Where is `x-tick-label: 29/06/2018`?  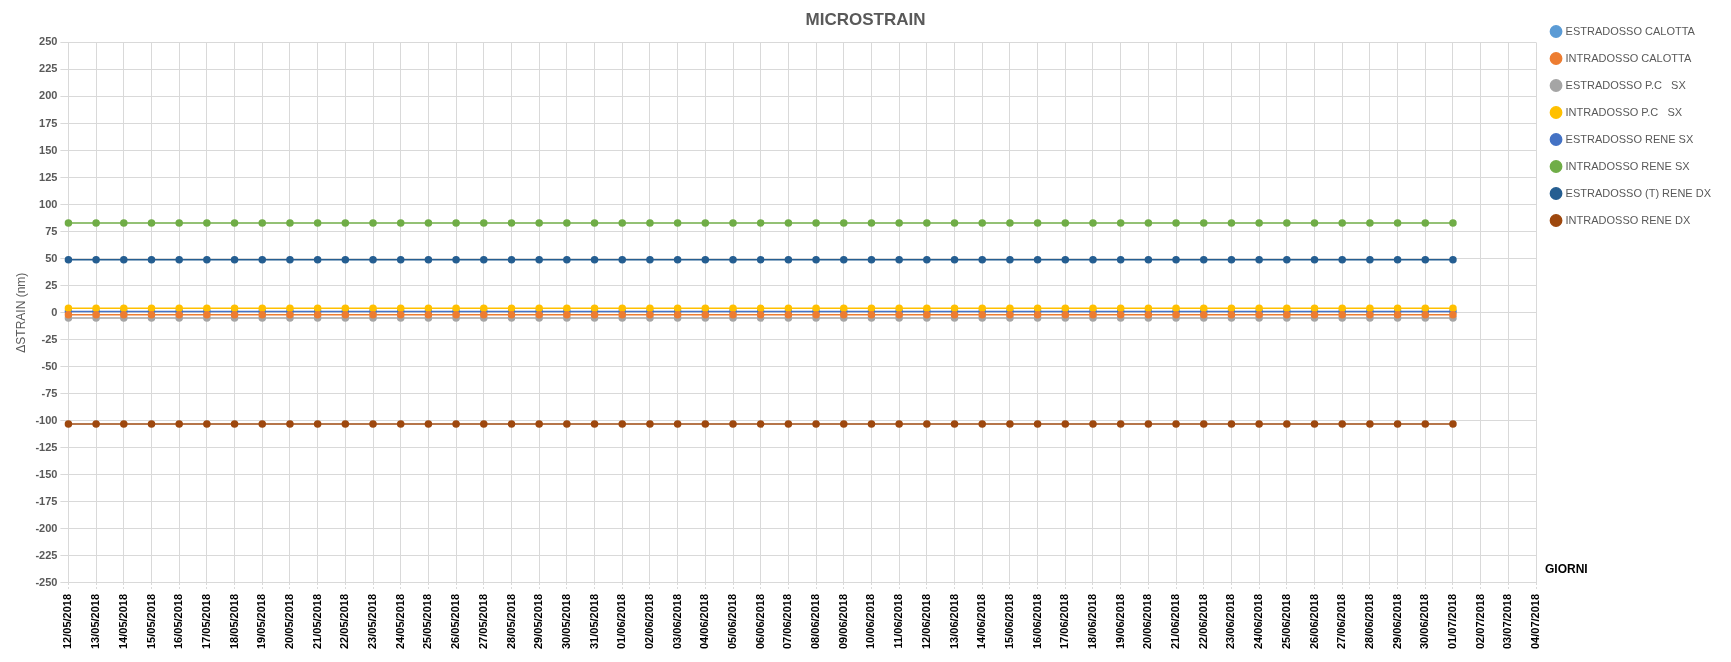
x-tick-label: 29/06/2018 is located at coordinates (1396, 621).